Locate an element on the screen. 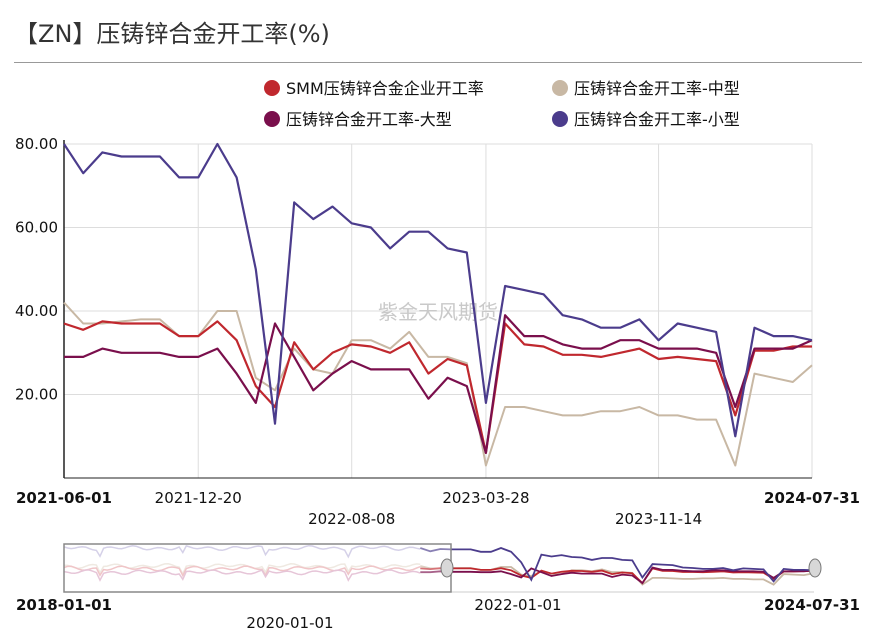 This screenshot has width=878, height=640. navigator-handle-right is located at coordinates (815, 568).